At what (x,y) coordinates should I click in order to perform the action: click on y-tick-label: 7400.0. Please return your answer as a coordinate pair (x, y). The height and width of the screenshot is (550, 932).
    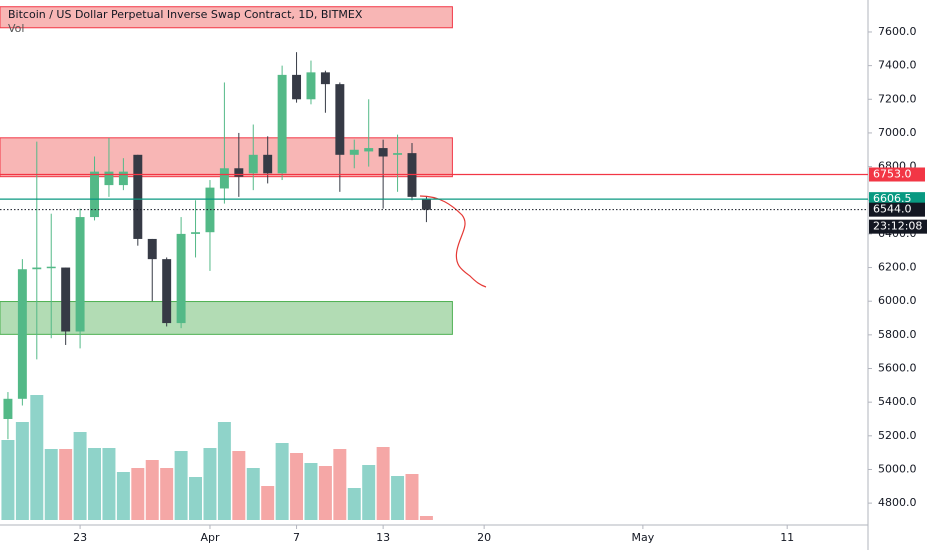
    Looking at the image, I should click on (897, 65).